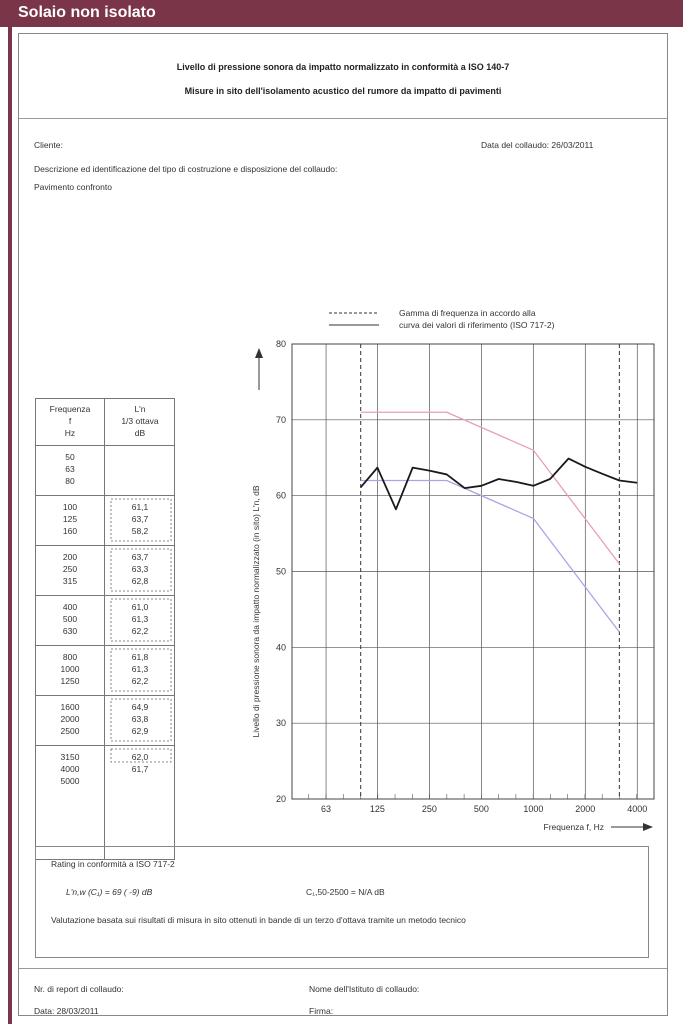  What do you see at coordinates (79, 989) in the screenshot?
I see `report-number-label: Nr. di report di collaudo:` at bounding box center [79, 989].